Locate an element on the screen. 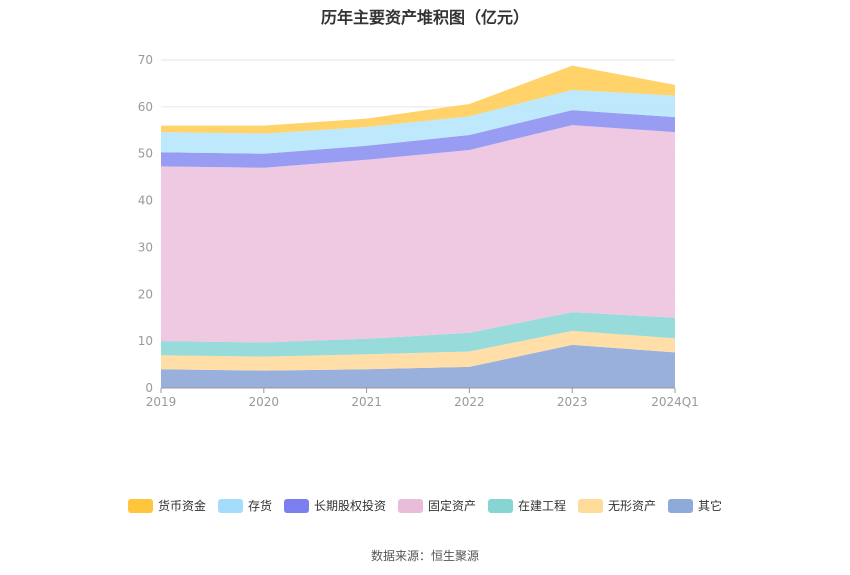 The height and width of the screenshot is (575, 850). y-tick-label: 20 is located at coordinates (145, 294).